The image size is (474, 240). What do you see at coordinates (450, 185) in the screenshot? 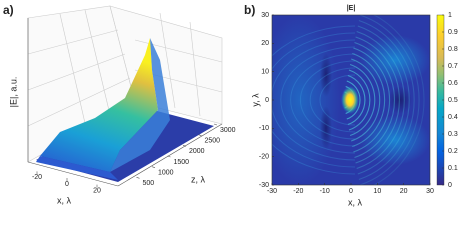
I see `colorbar-tick-label: 0` at bounding box center [450, 185].